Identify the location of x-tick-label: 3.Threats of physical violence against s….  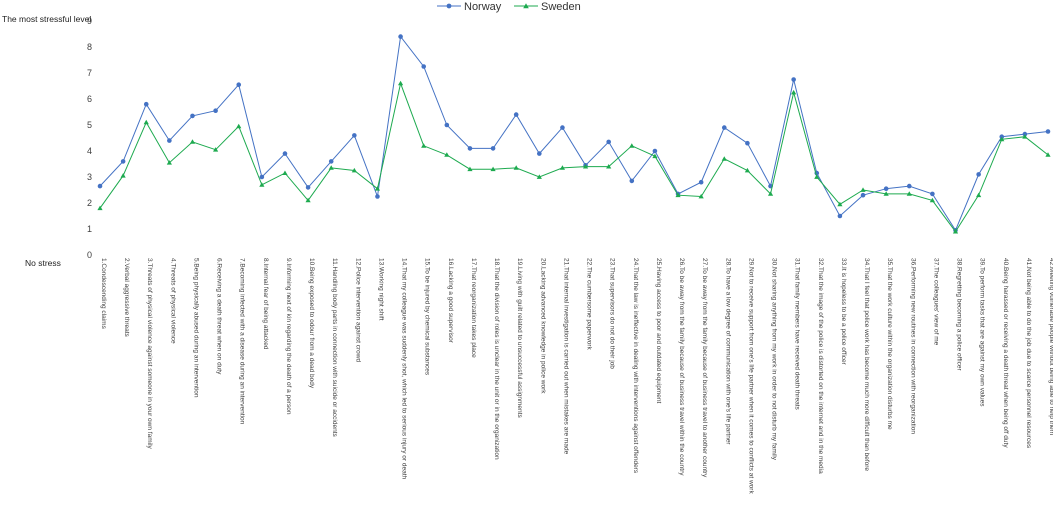
(149, 354).